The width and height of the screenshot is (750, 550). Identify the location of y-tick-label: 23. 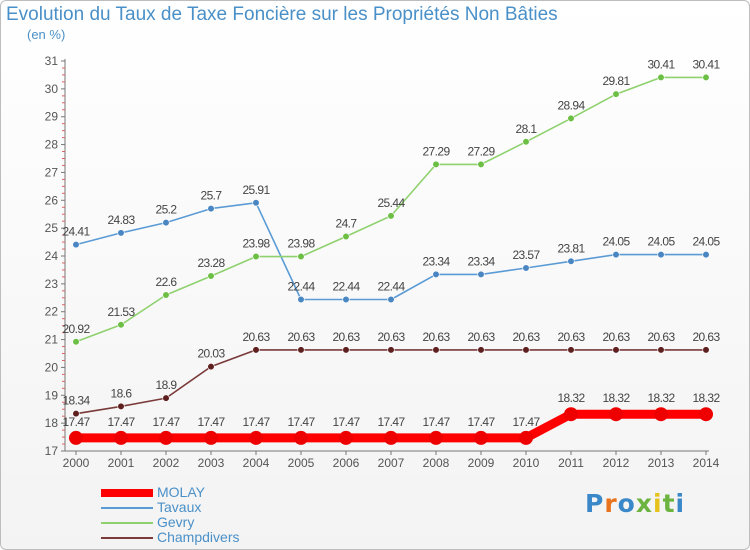
(52, 284).